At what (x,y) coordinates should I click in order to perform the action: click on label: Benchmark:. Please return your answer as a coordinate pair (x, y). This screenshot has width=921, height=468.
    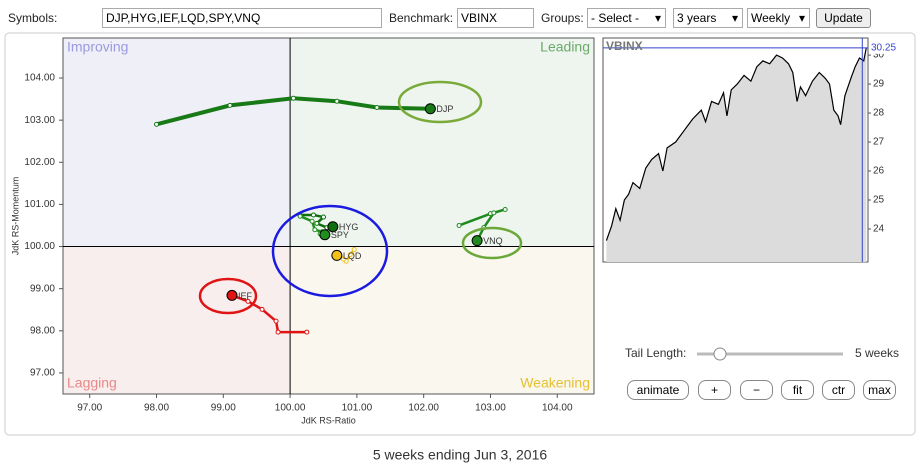
    Looking at the image, I should click on (421, 18).